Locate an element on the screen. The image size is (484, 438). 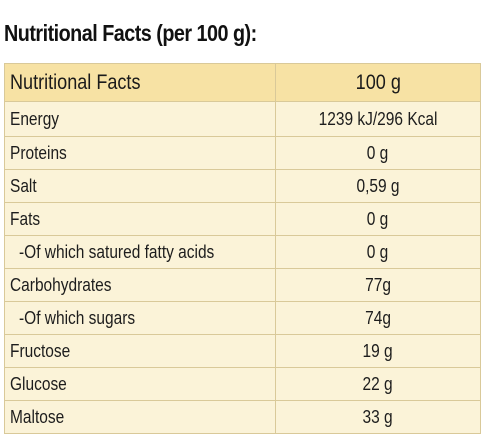
row-label-cell: Fructose is located at coordinates (140, 351).